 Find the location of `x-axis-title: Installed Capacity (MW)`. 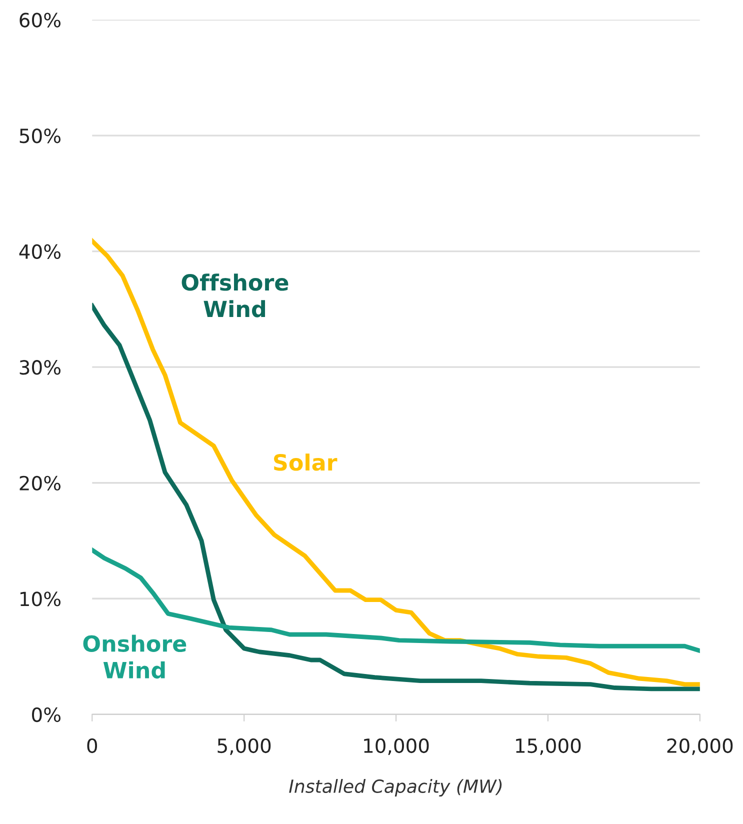

x-axis-title: Installed Capacity (MW) is located at coordinates (395, 788).